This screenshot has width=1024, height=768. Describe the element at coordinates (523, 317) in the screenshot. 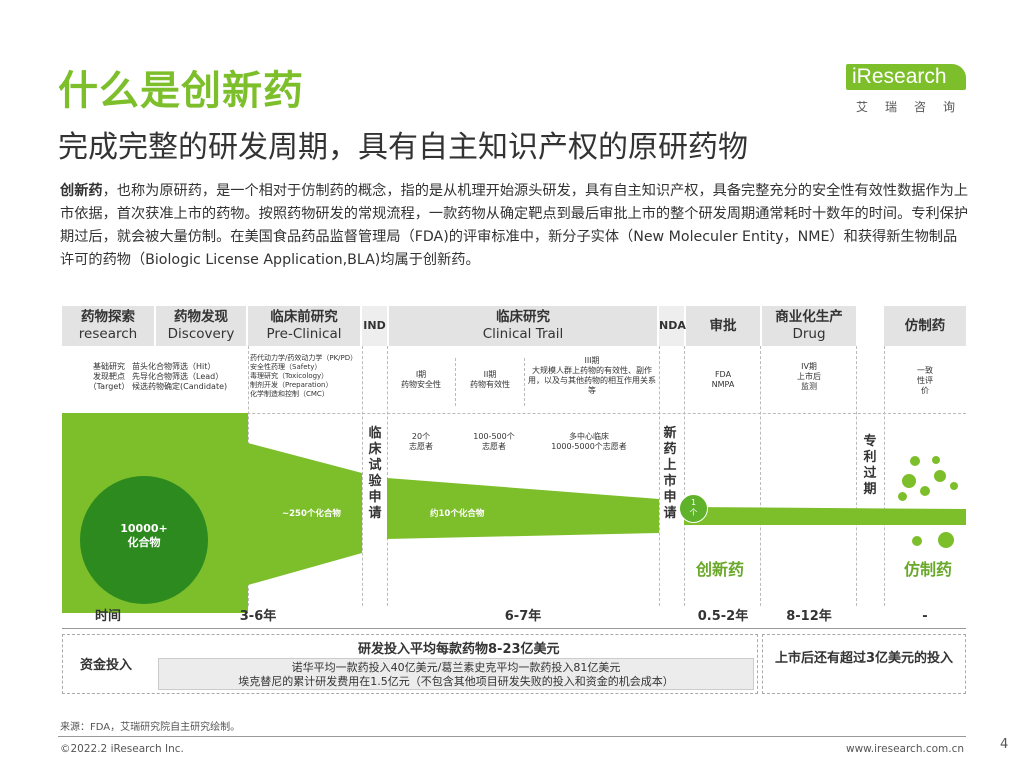

I see `stage-clinical-cn: 临床研究` at that location.